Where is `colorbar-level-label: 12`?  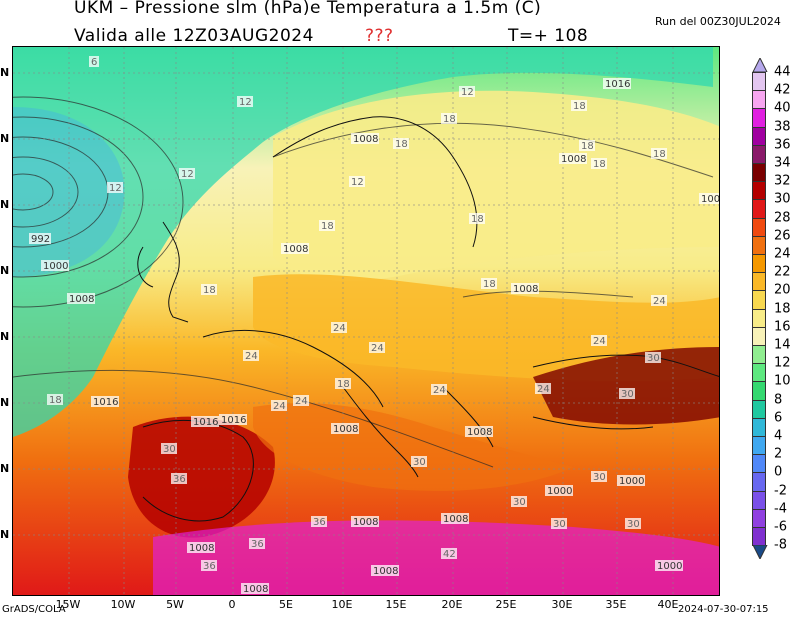 colorbar-level-label: 12 is located at coordinates (782, 363).